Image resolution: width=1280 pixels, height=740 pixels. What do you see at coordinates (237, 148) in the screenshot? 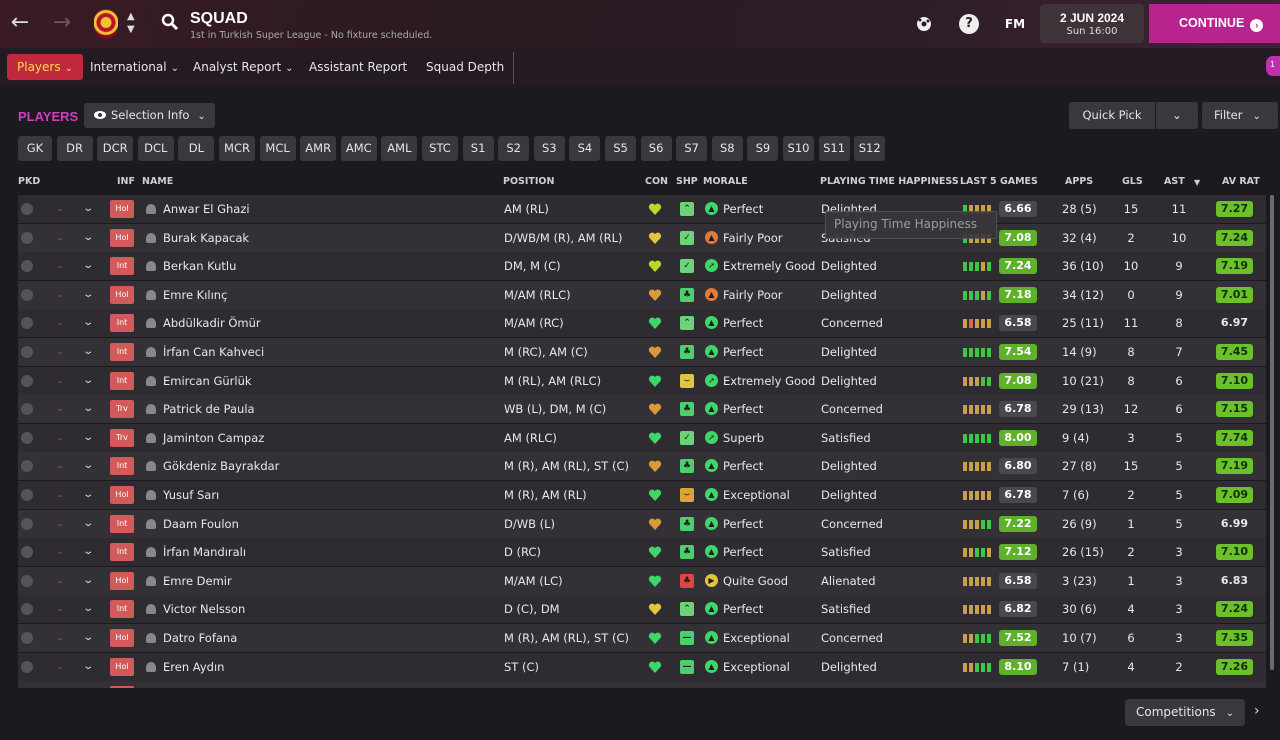
I see `position-button: MCR` at bounding box center [237, 148].